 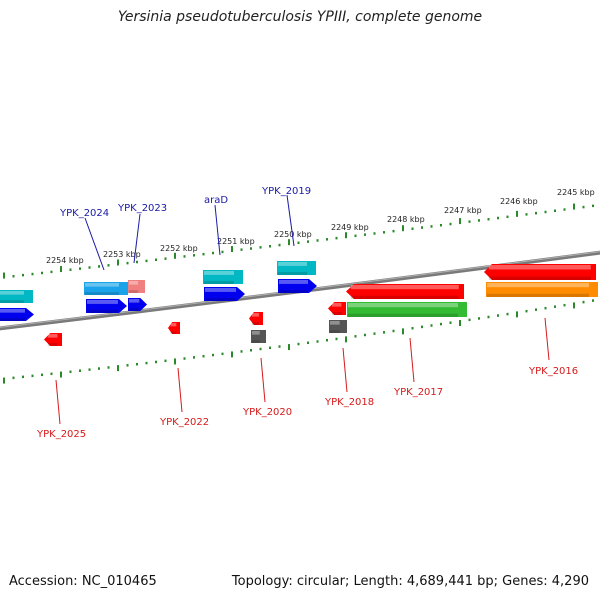 What do you see at coordinates (53, 339) in the screenshot?
I see `gene-ypk2025` at bounding box center [53, 339].